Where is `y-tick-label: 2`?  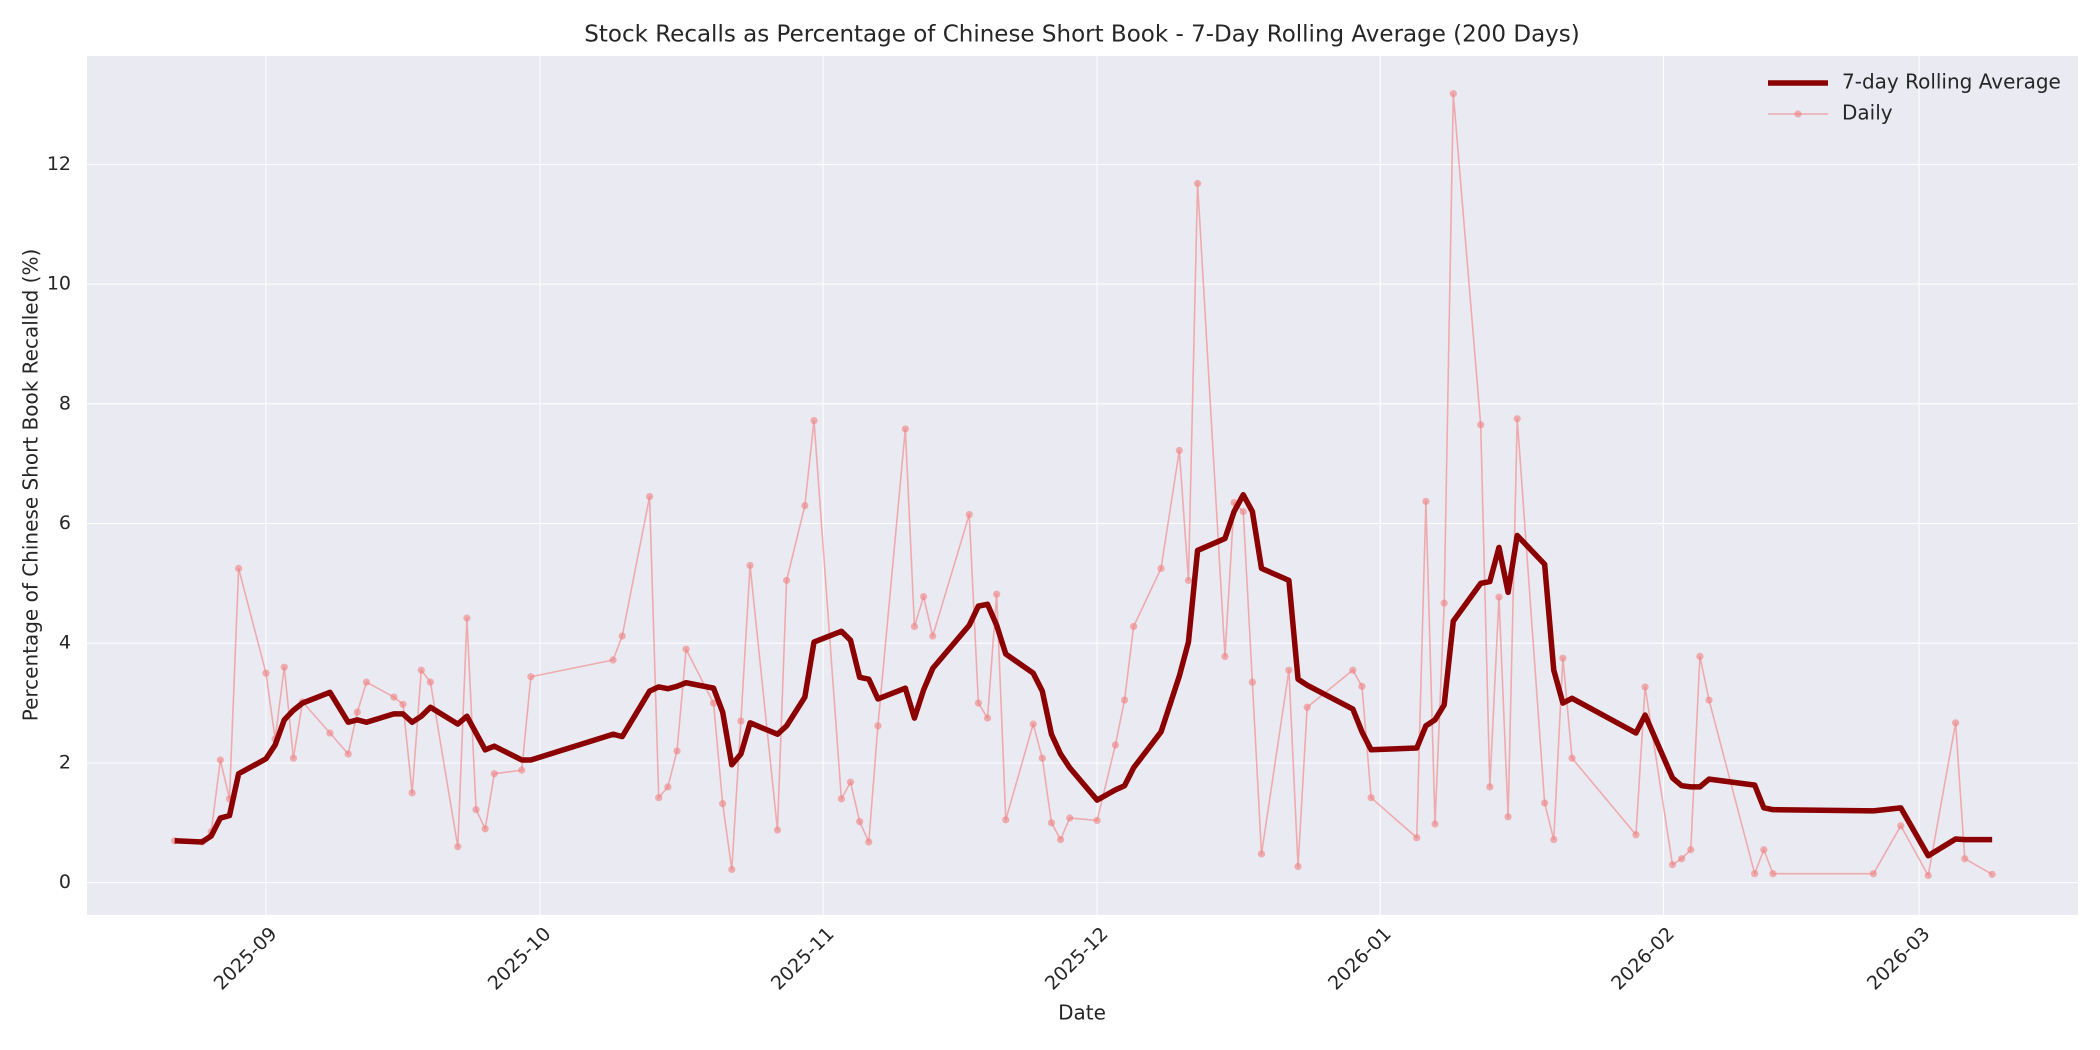 y-tick-label: 2 is located at coordinates (65, 762).